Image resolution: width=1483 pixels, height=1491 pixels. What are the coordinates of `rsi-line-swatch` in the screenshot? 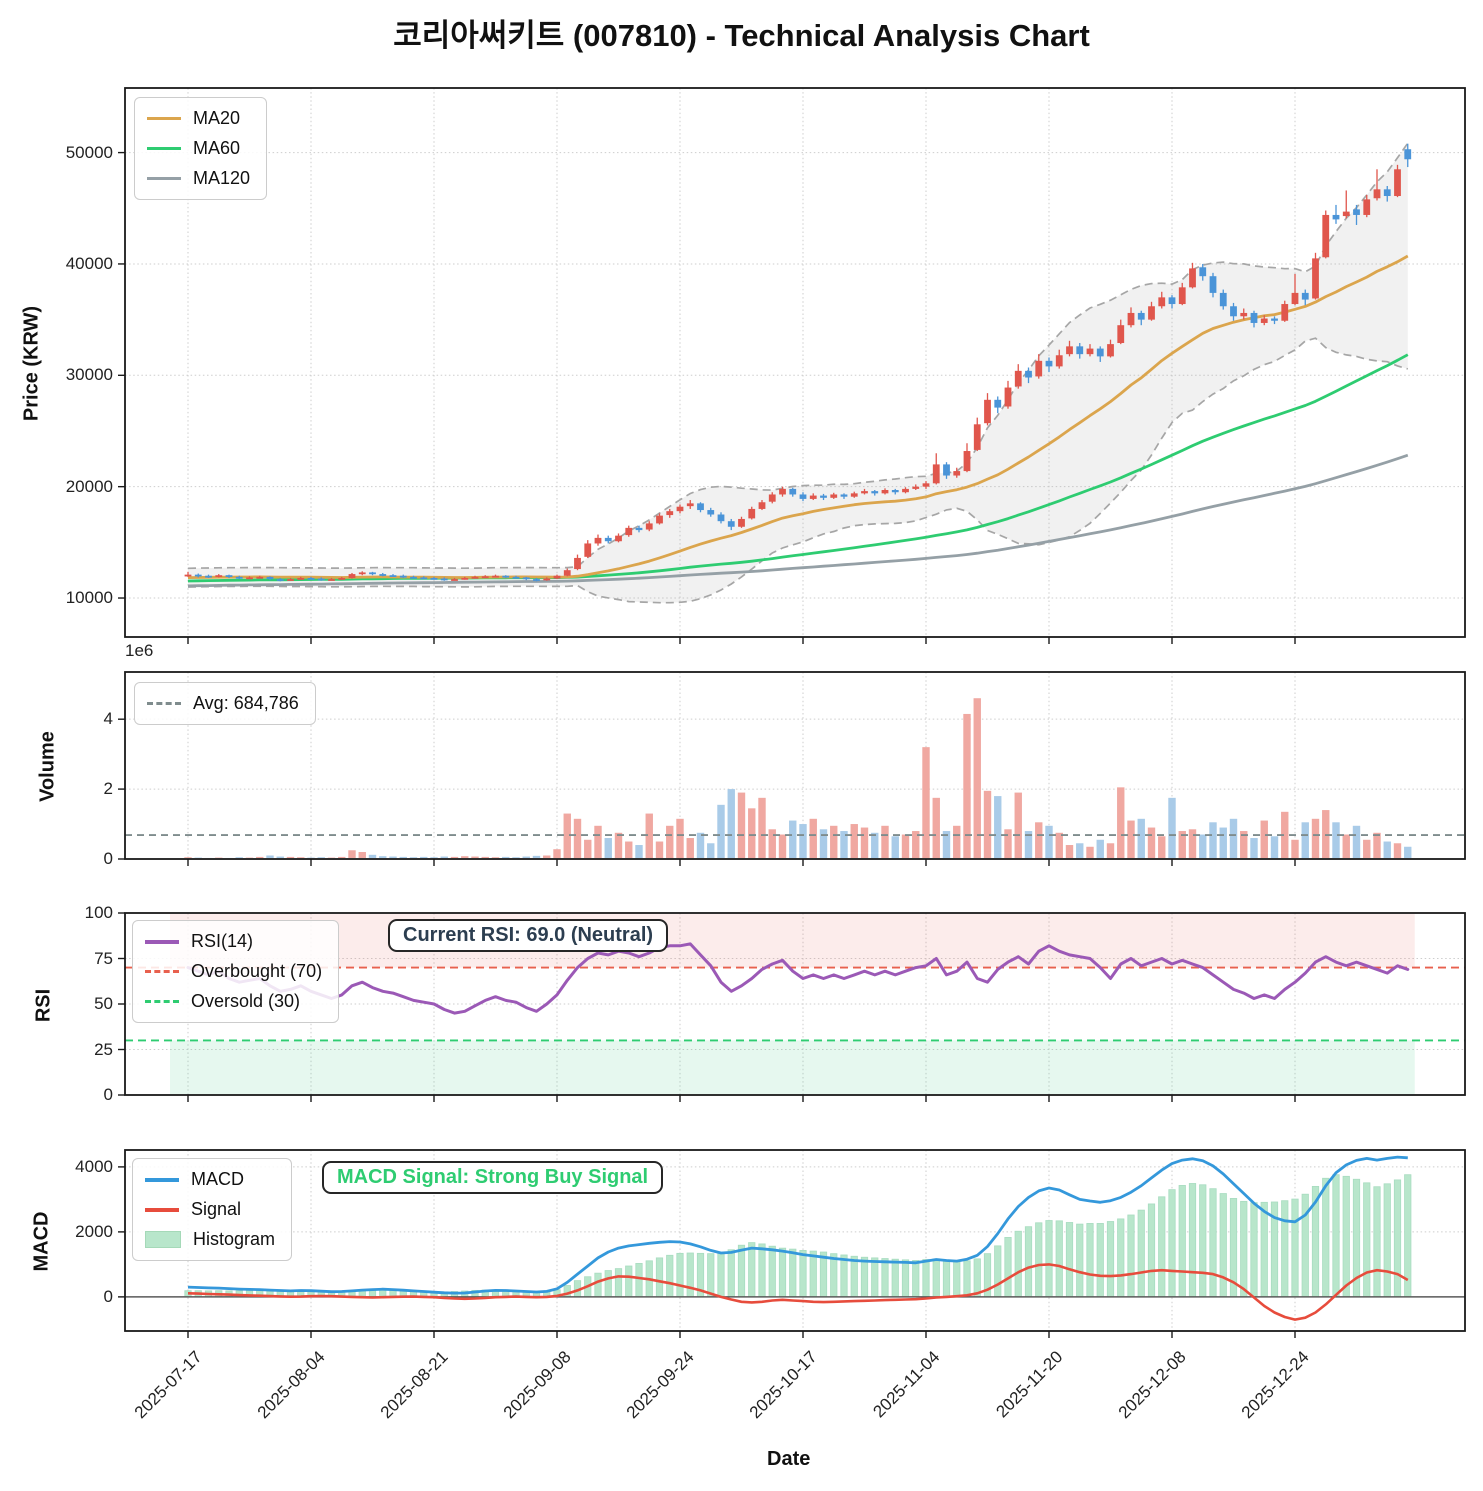 It's located at (162, 941).